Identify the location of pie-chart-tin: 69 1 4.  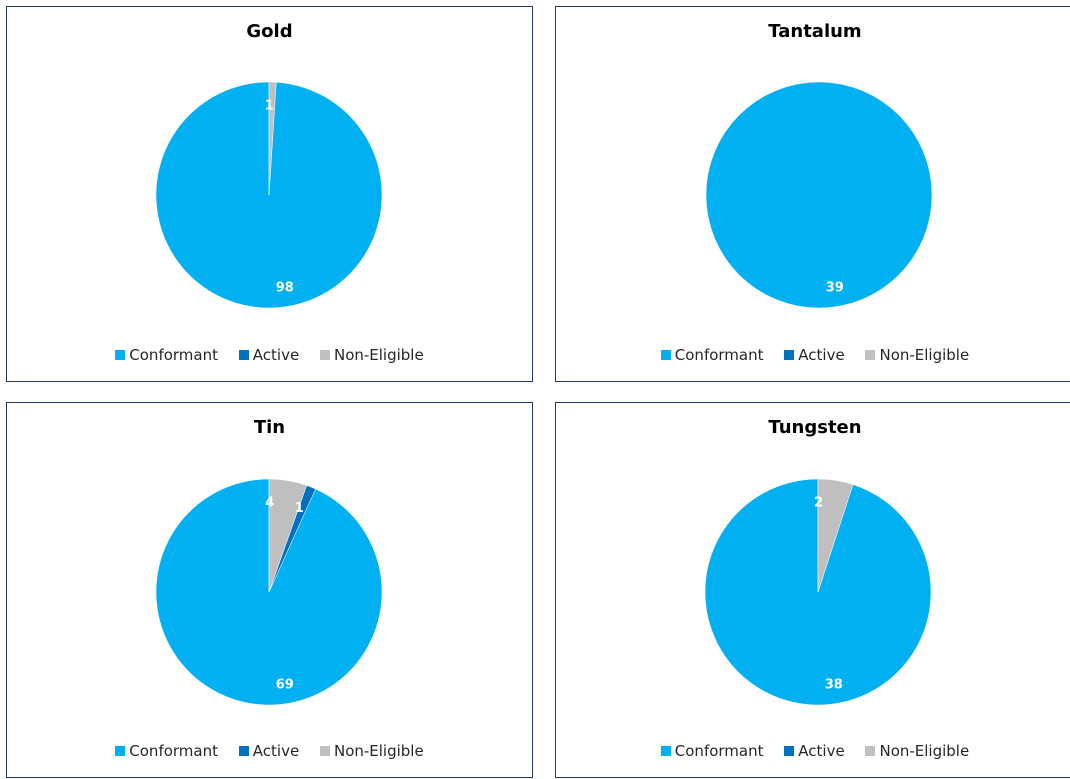
(269, 592).